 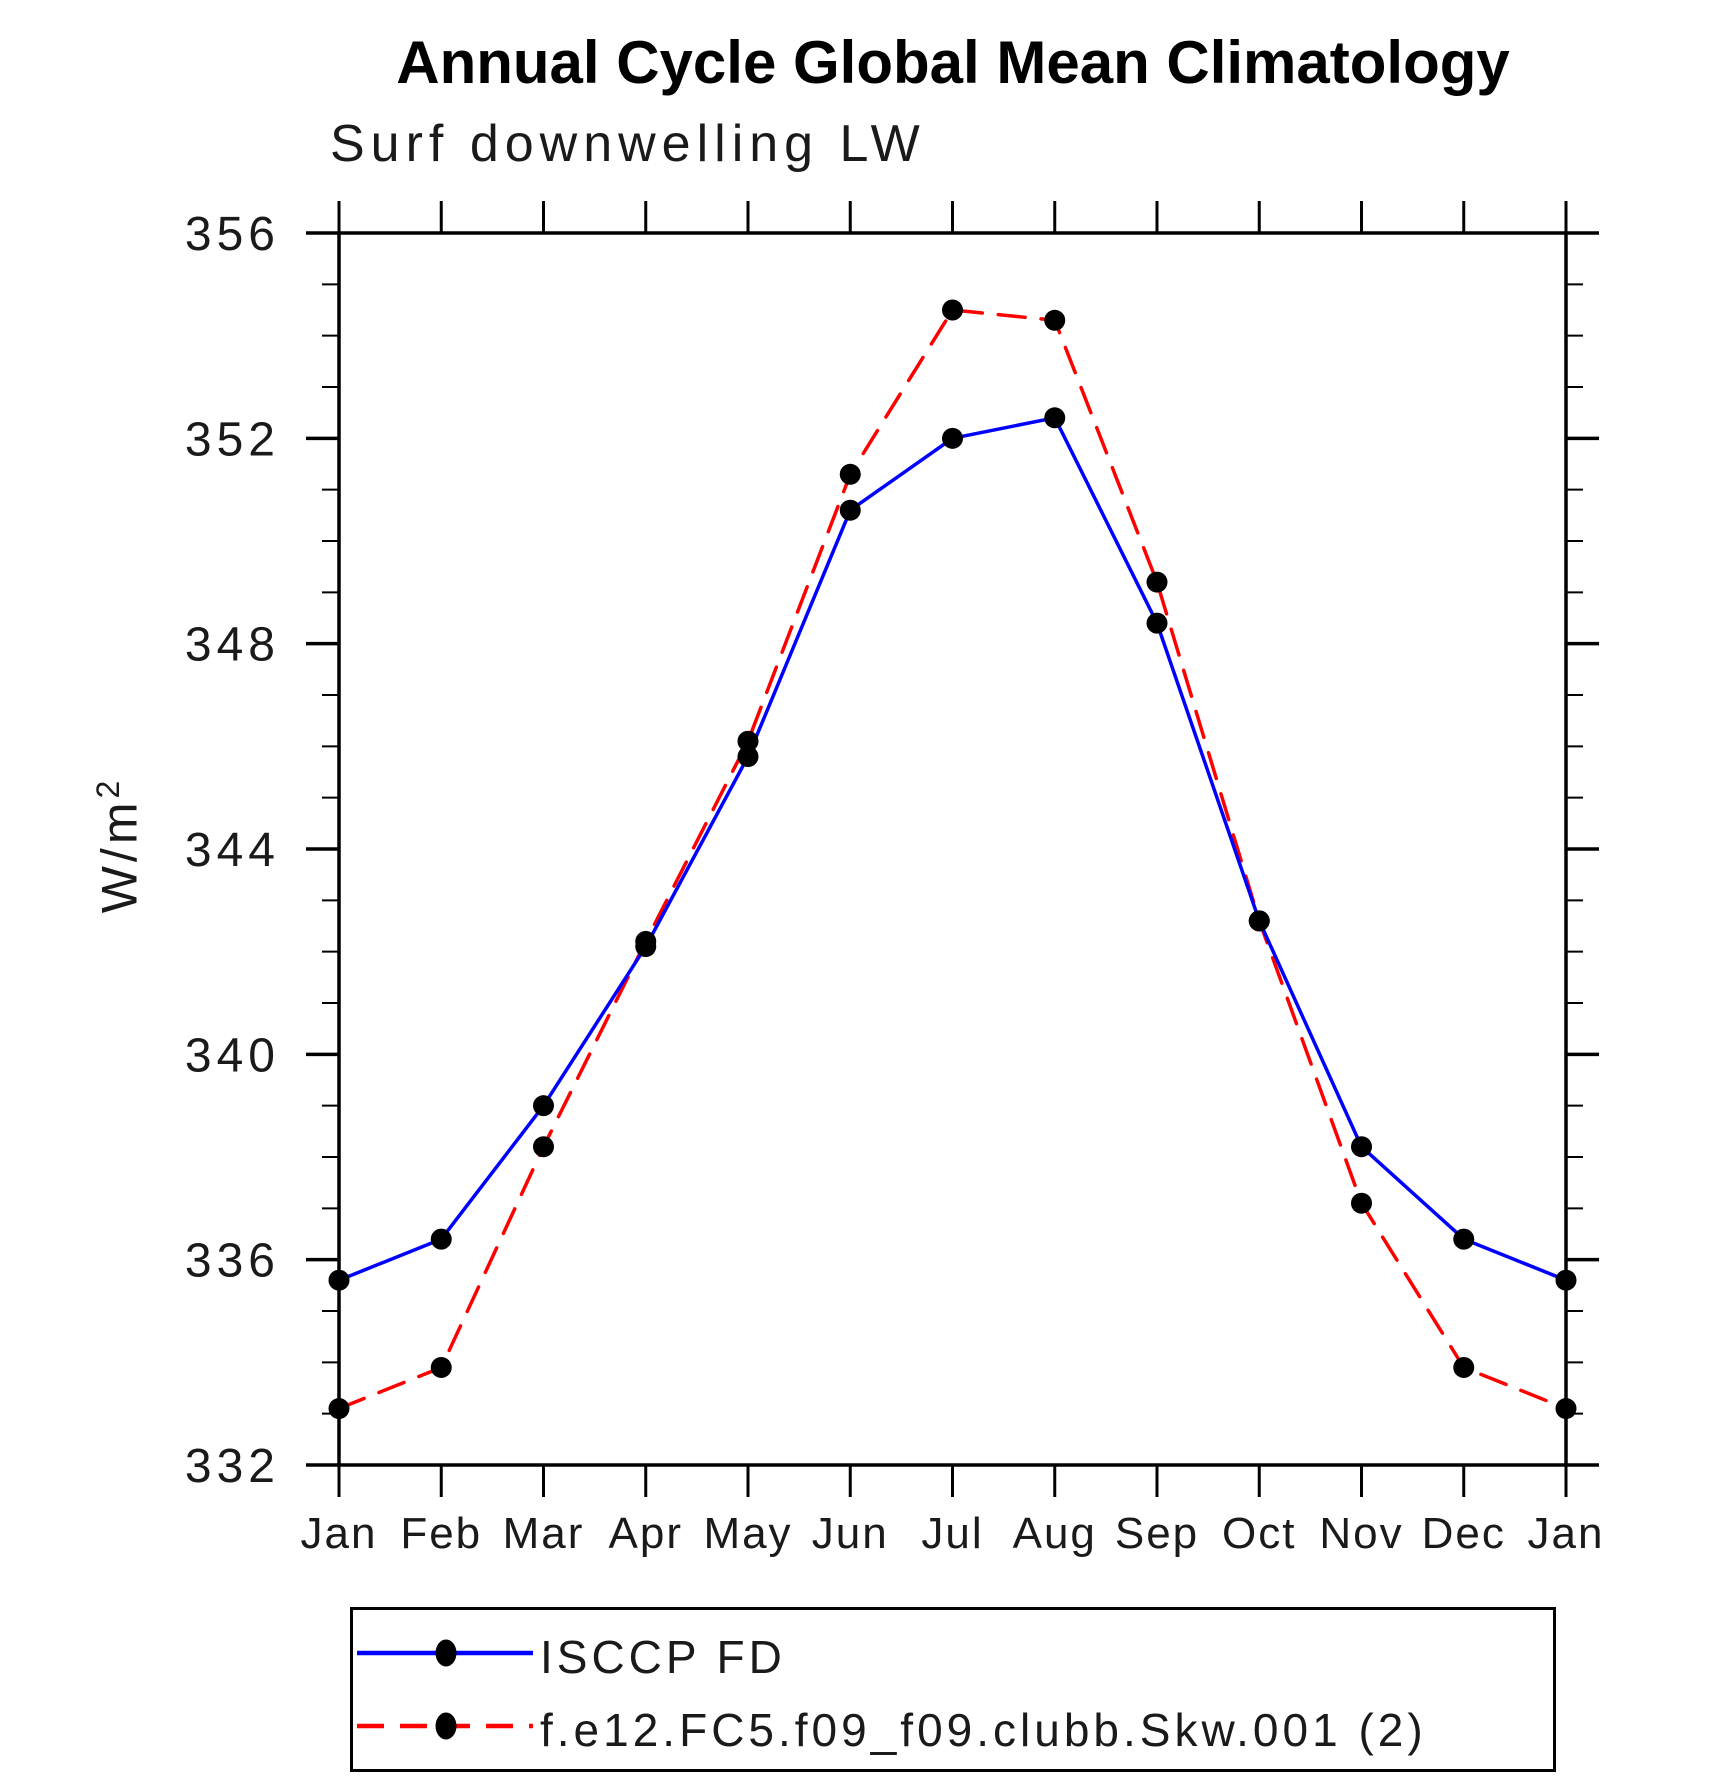 I want to click on x-tick-label: Mar, so click(x=544, y=1533).